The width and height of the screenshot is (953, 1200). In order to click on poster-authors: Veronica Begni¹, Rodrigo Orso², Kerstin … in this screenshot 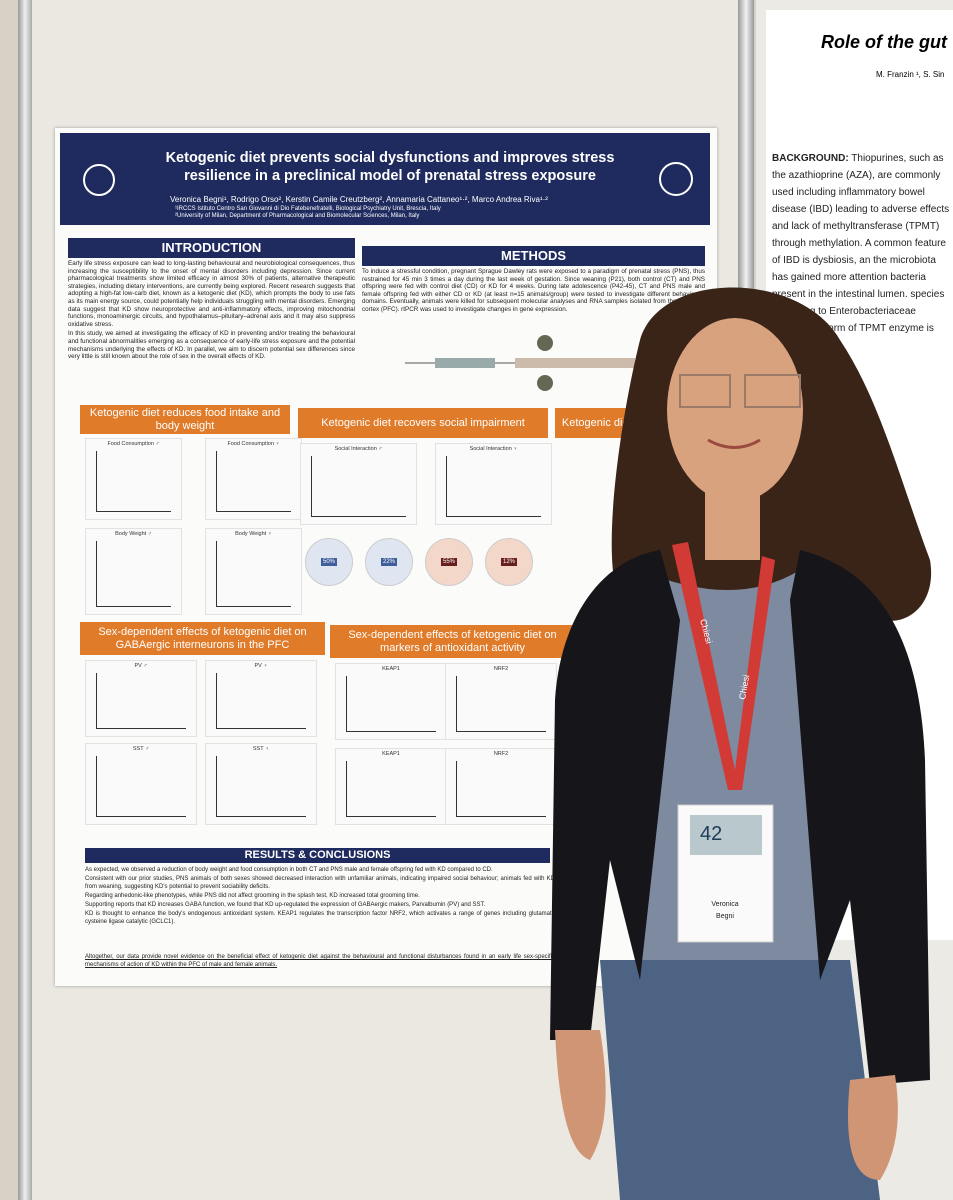, I will do `click(359, 199)`.